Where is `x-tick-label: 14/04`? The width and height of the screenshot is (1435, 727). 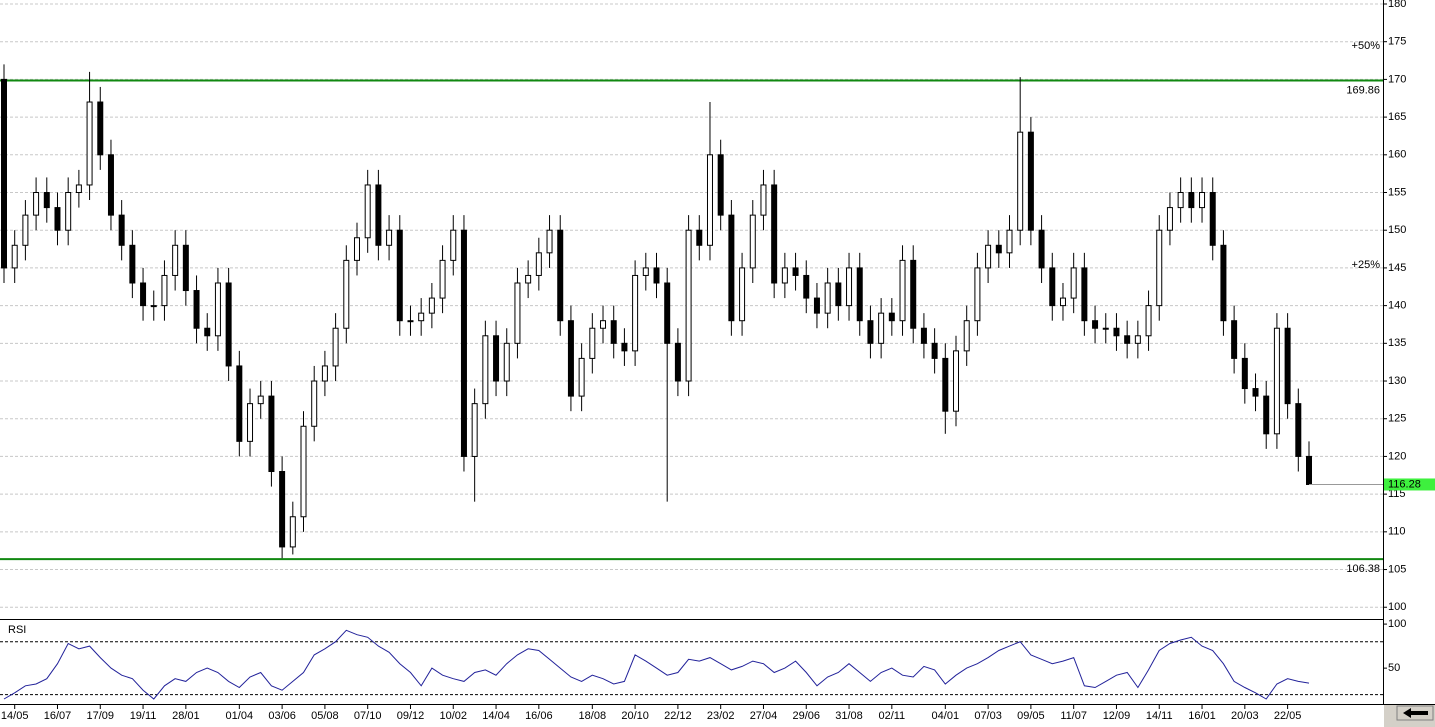 x-tick-label: 14/04 is located at coordinates (496, 716).